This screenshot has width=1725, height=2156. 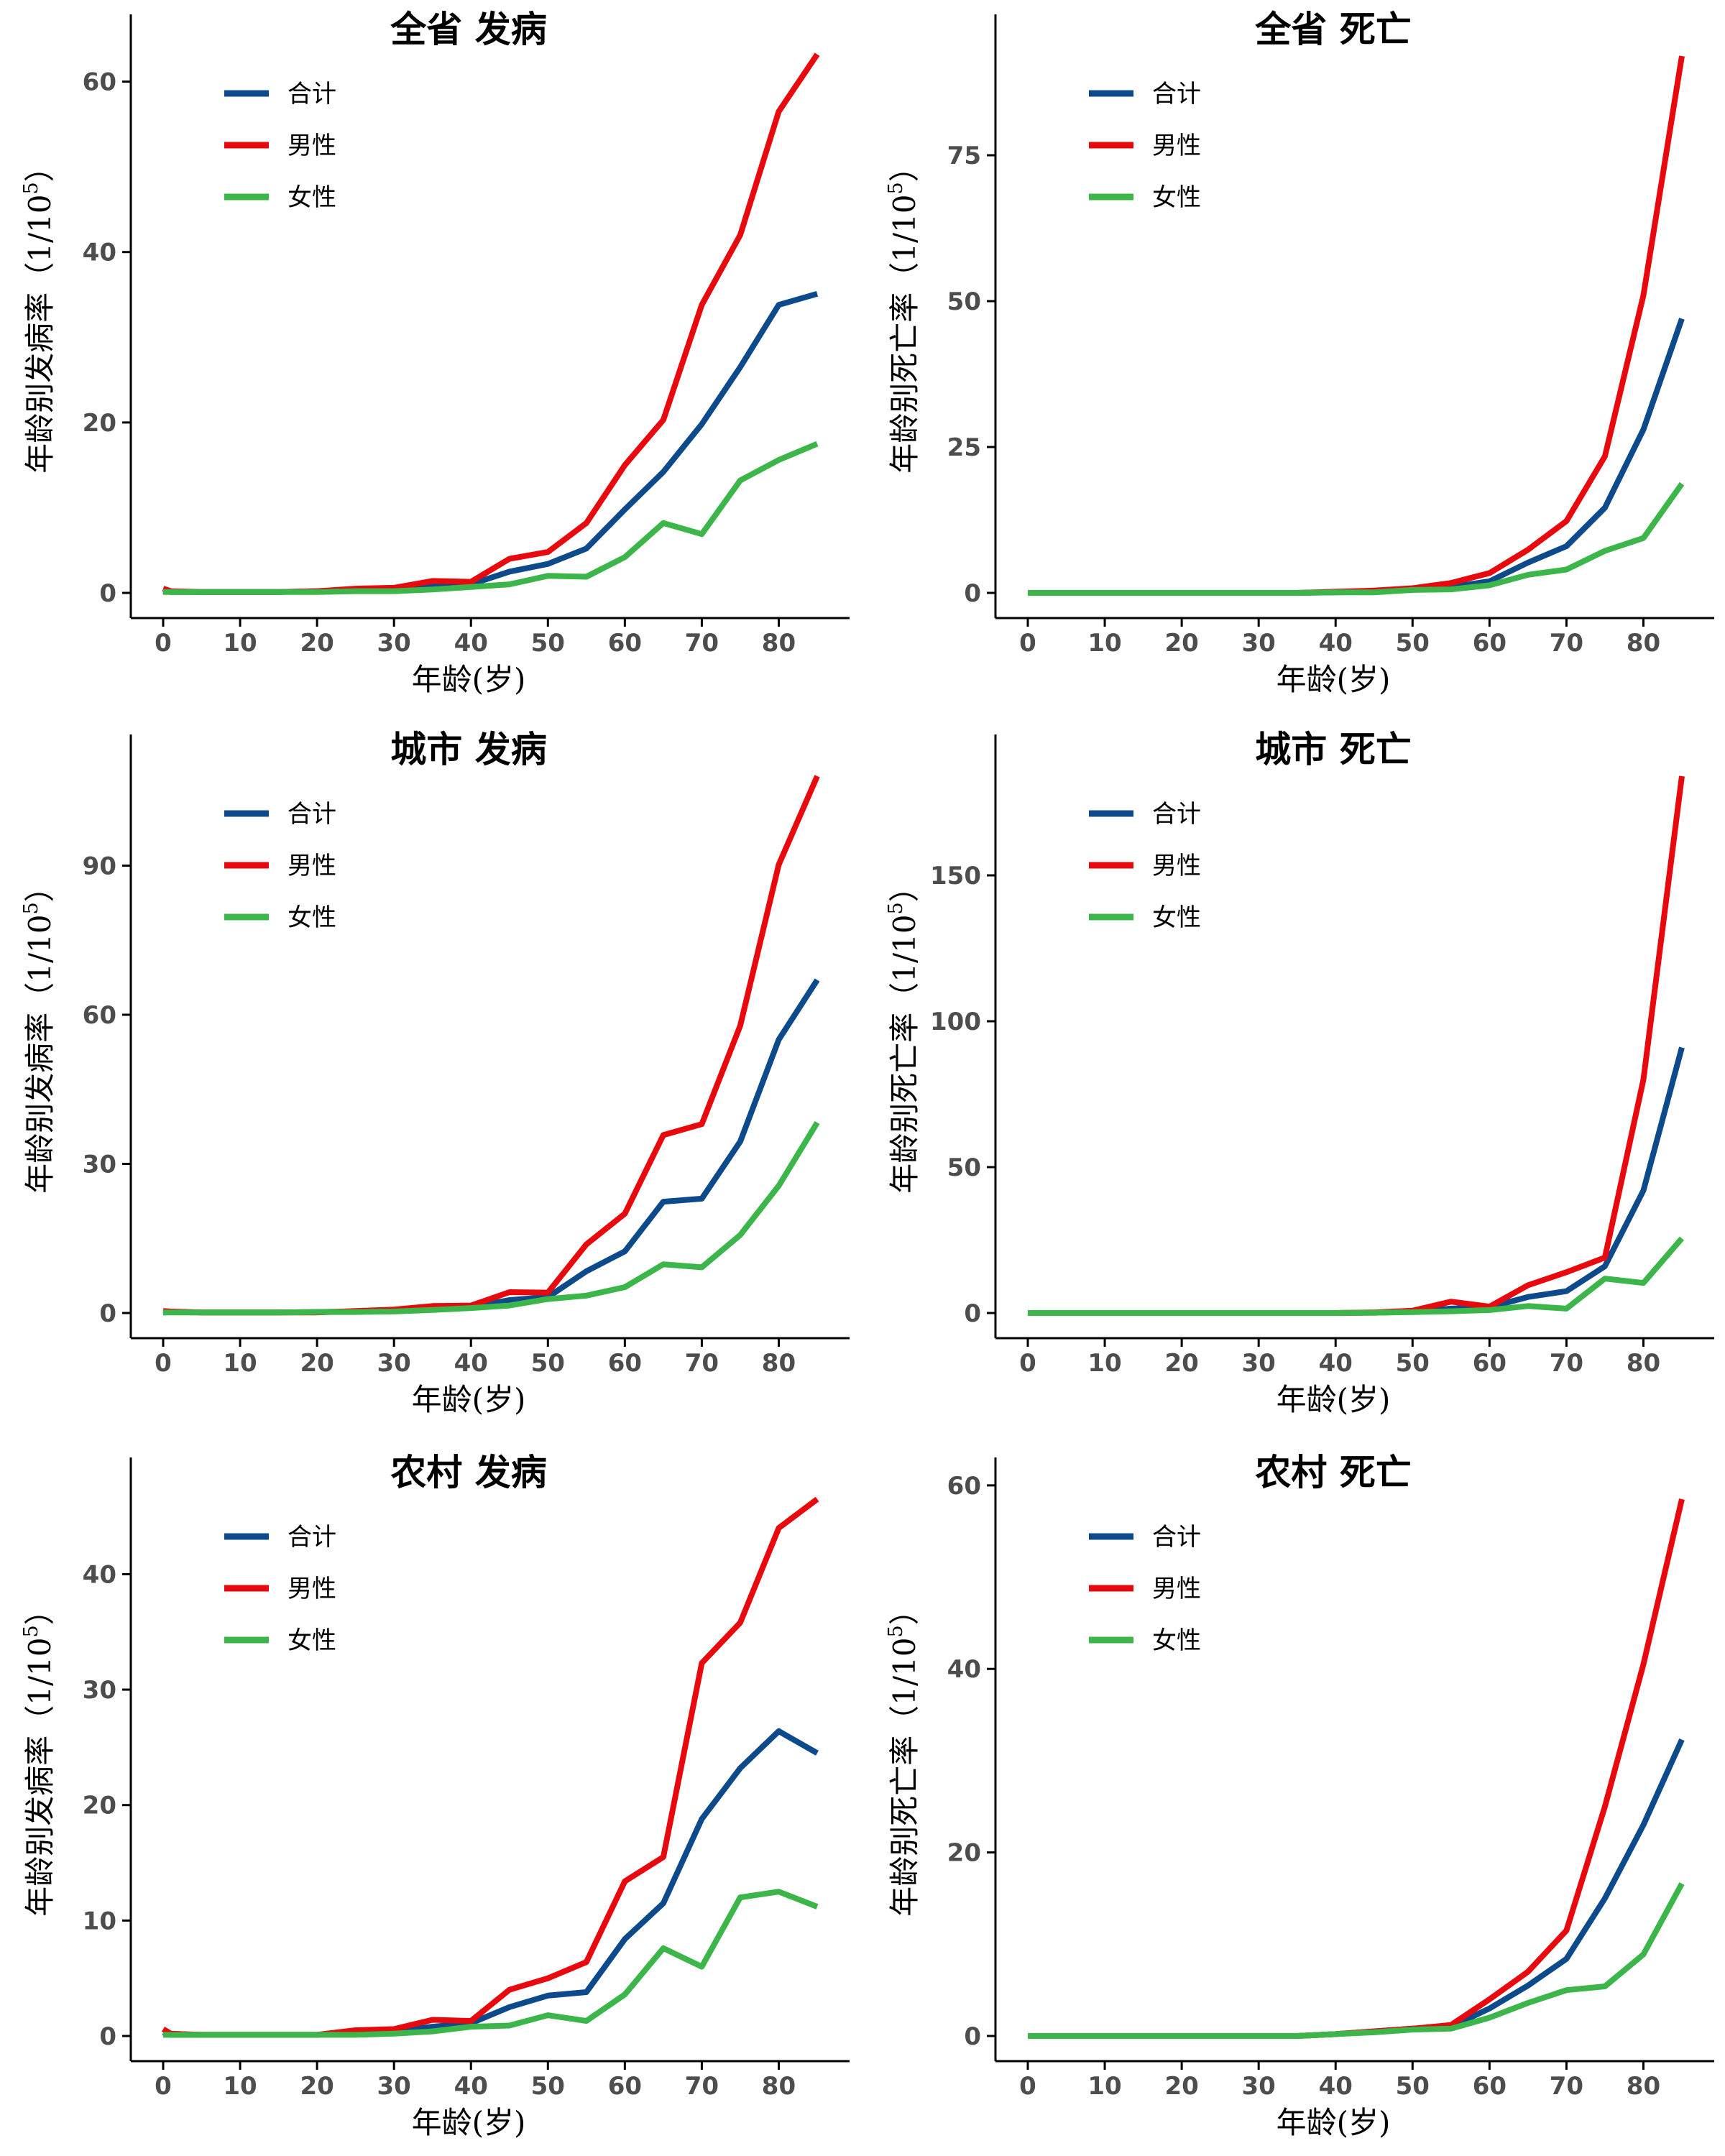 I want to click on y-tick-label: 150, so click(x=955, y=876).